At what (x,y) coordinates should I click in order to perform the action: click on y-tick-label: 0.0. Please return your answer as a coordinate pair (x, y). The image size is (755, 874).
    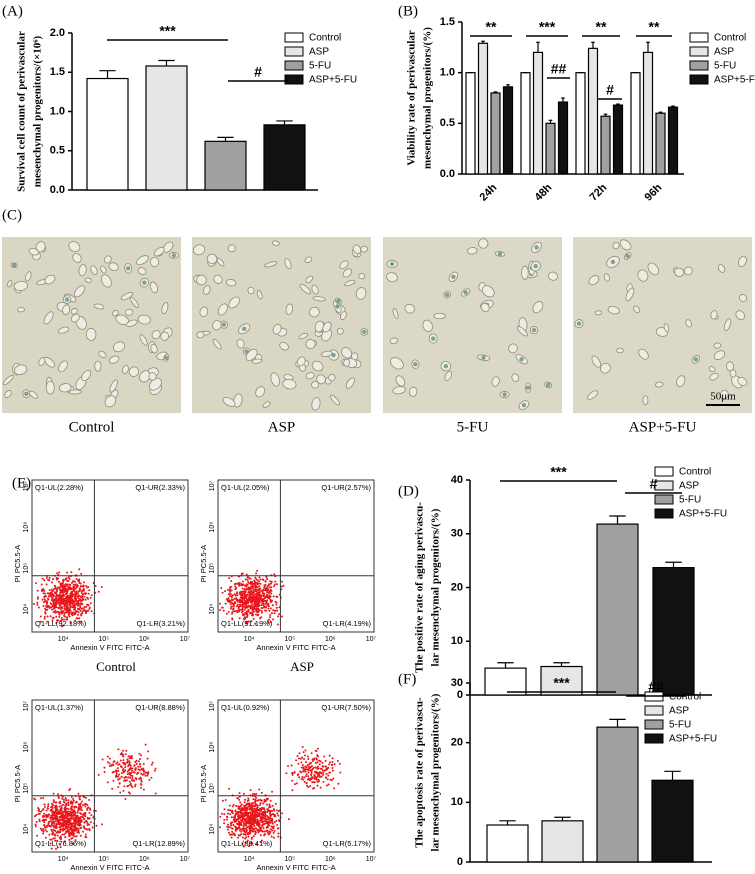
    Looking at the image, I should click on (447, 174).